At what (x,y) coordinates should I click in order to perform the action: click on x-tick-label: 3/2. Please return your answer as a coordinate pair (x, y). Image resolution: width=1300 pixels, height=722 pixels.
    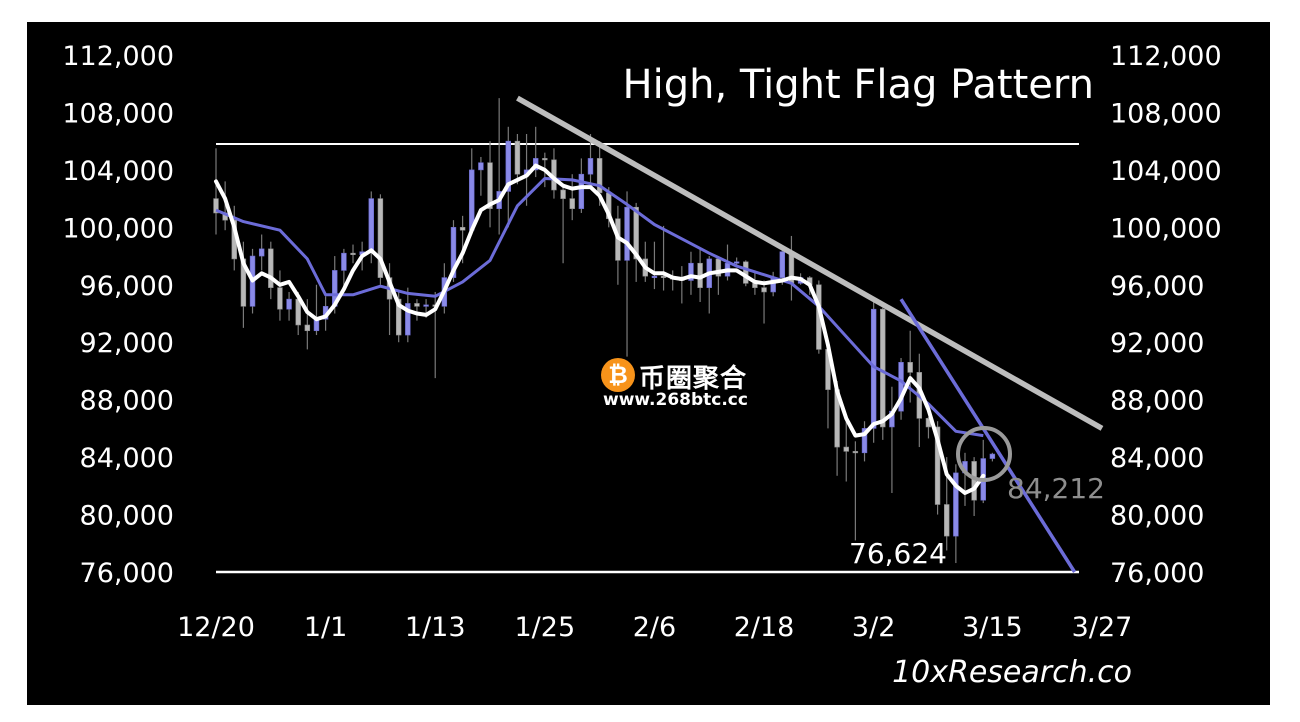
    Looking at the image, I should click on (873, 627).